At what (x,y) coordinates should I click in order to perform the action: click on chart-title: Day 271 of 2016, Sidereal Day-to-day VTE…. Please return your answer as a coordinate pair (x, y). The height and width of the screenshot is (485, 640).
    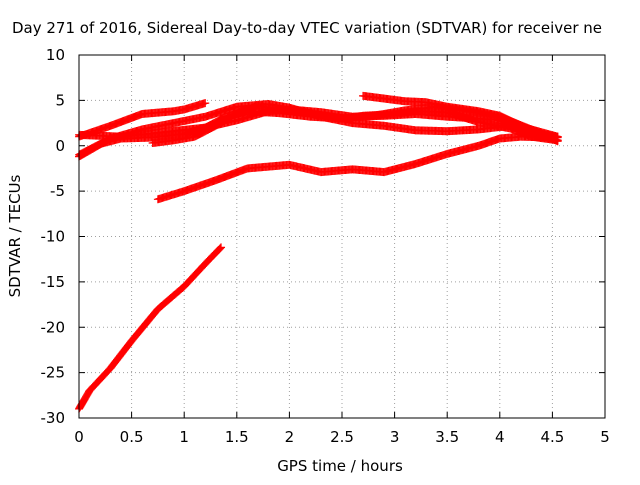
    Looking at the image, I should click on (307, 28).